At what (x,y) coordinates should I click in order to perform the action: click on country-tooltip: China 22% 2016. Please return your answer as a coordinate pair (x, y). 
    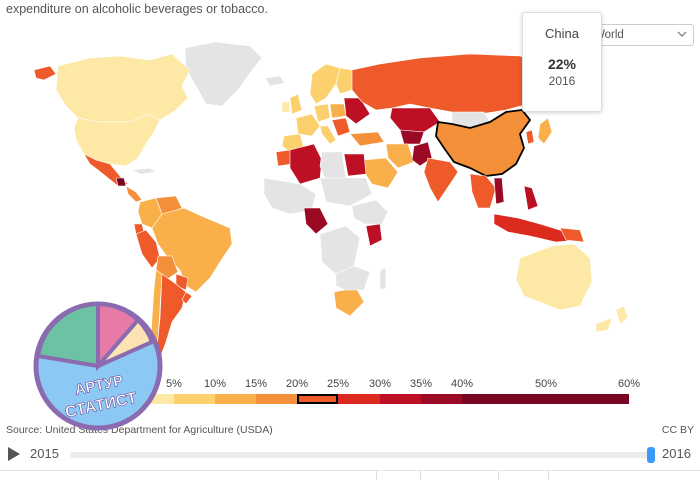
    Looking at the image, I should click on (562, 62).